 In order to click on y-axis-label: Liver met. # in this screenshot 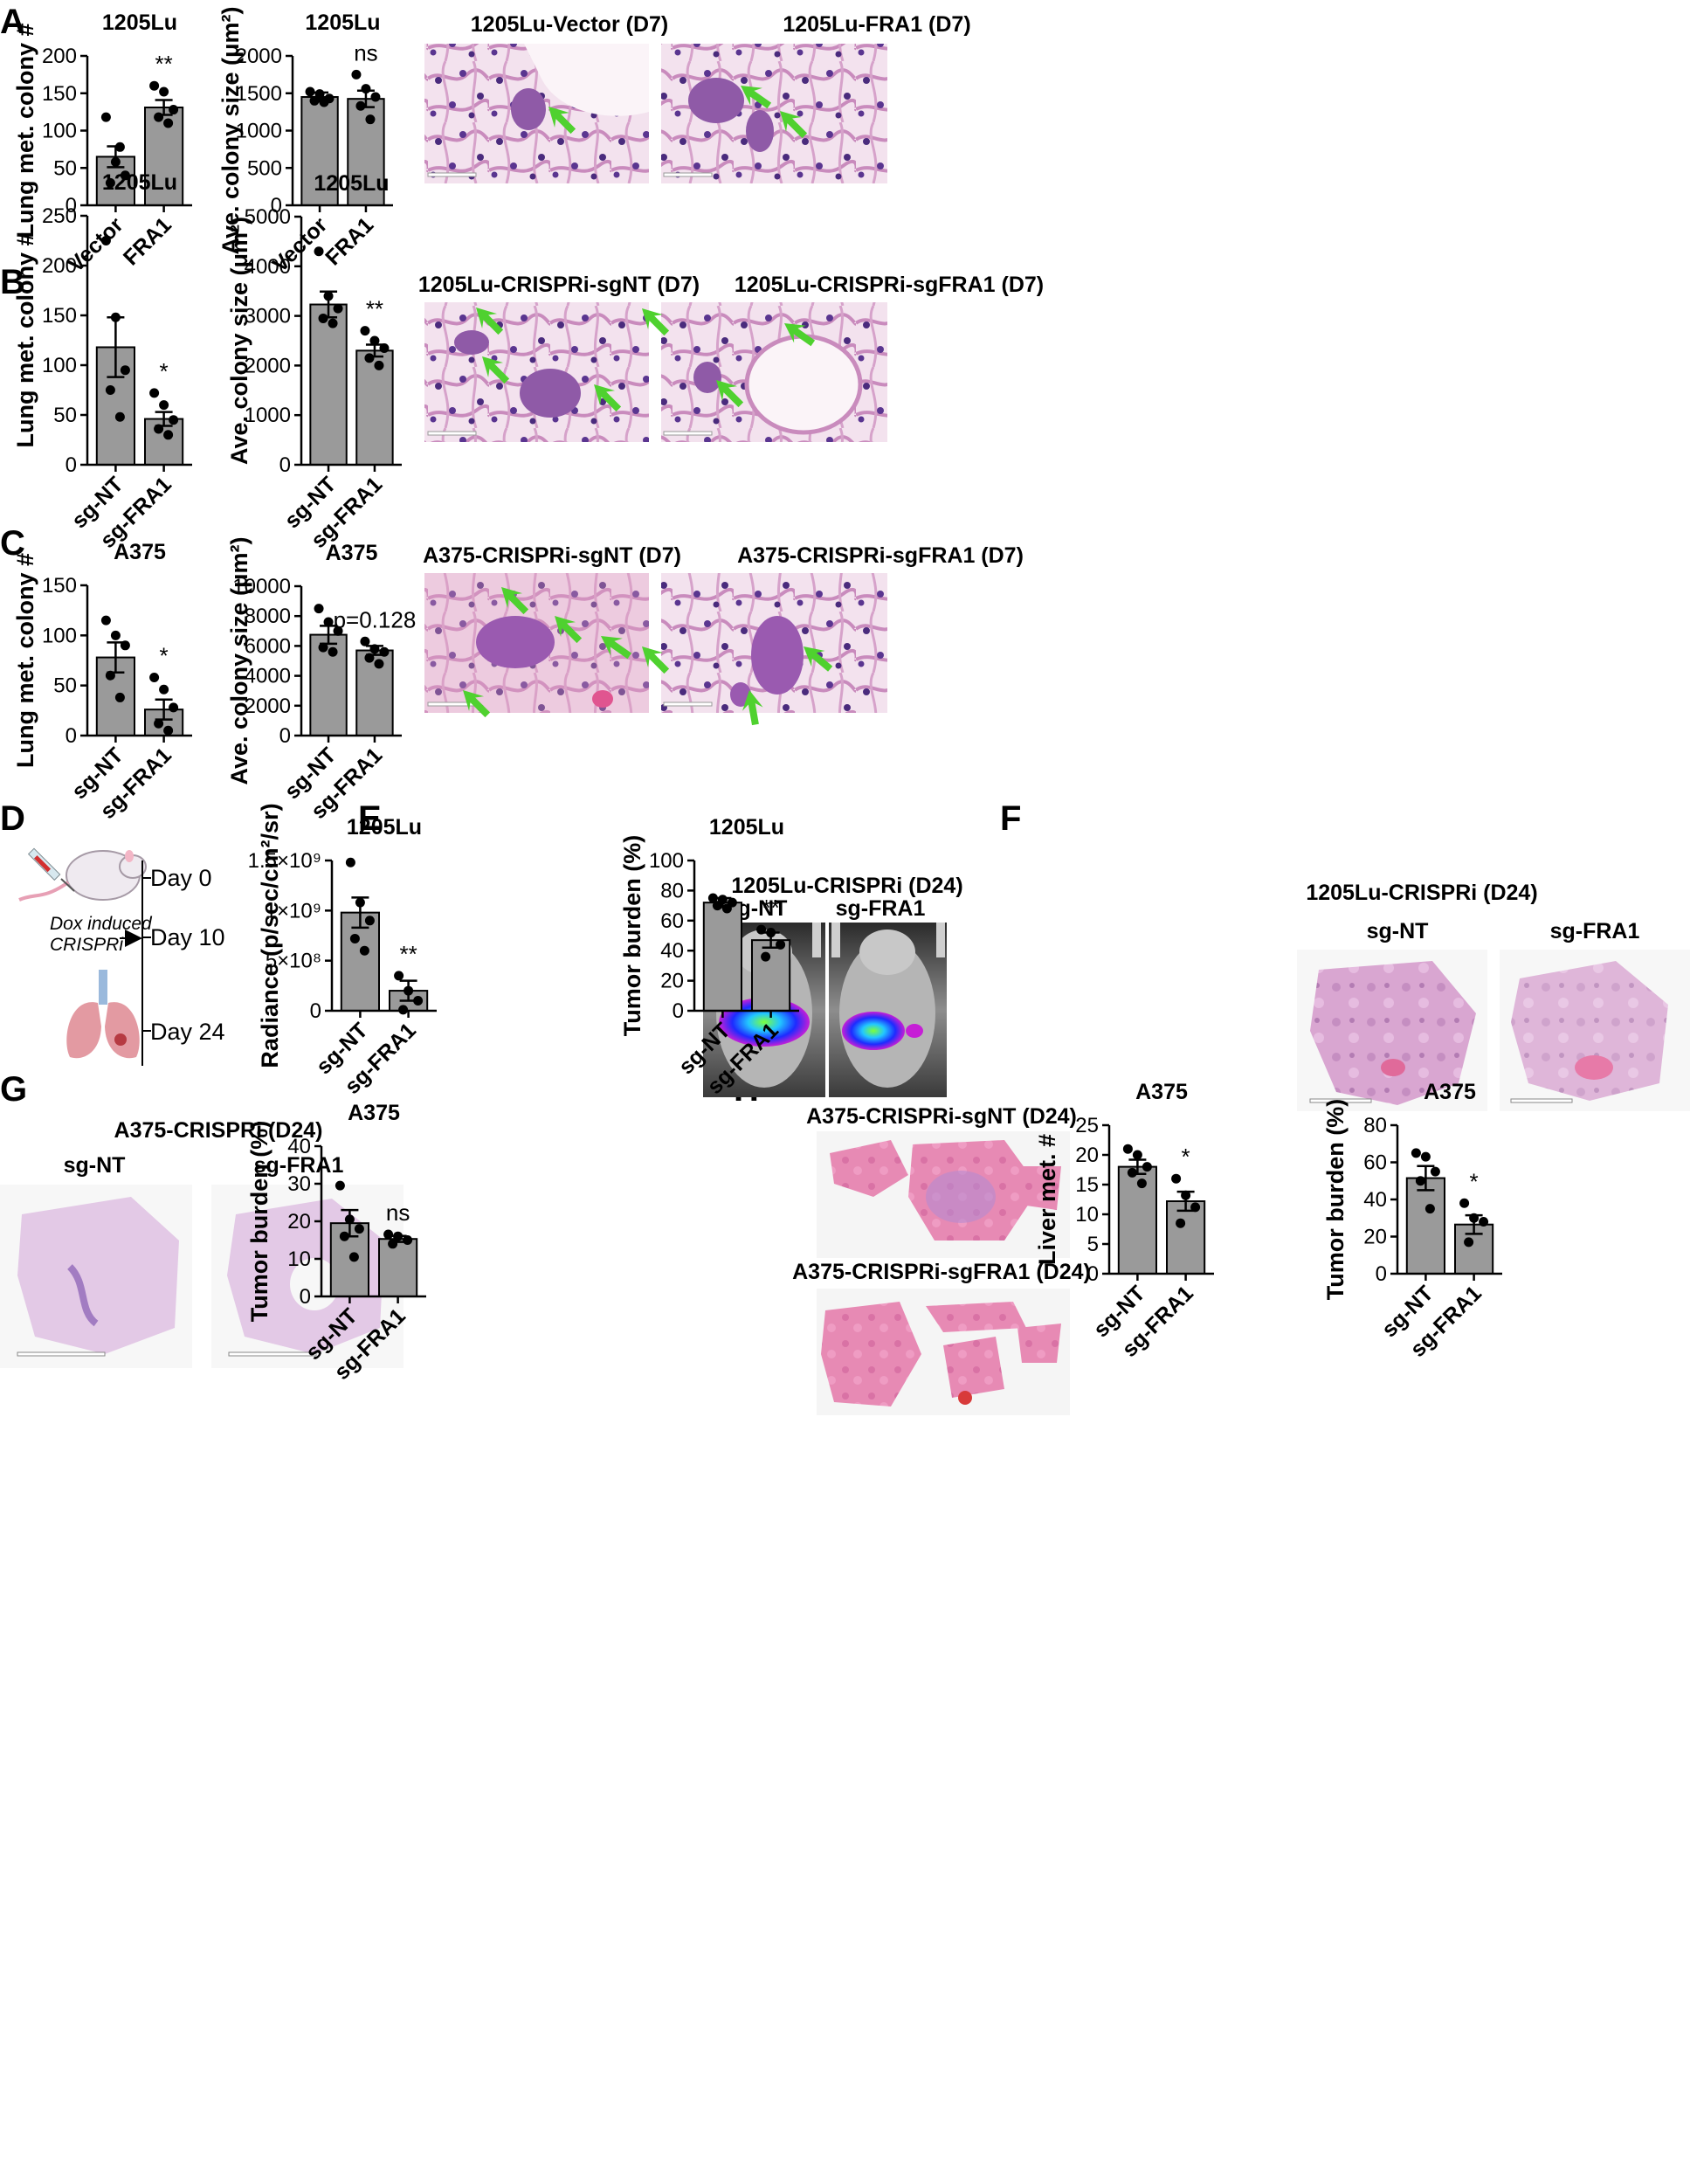, I will do `click(1047, 1199)`.